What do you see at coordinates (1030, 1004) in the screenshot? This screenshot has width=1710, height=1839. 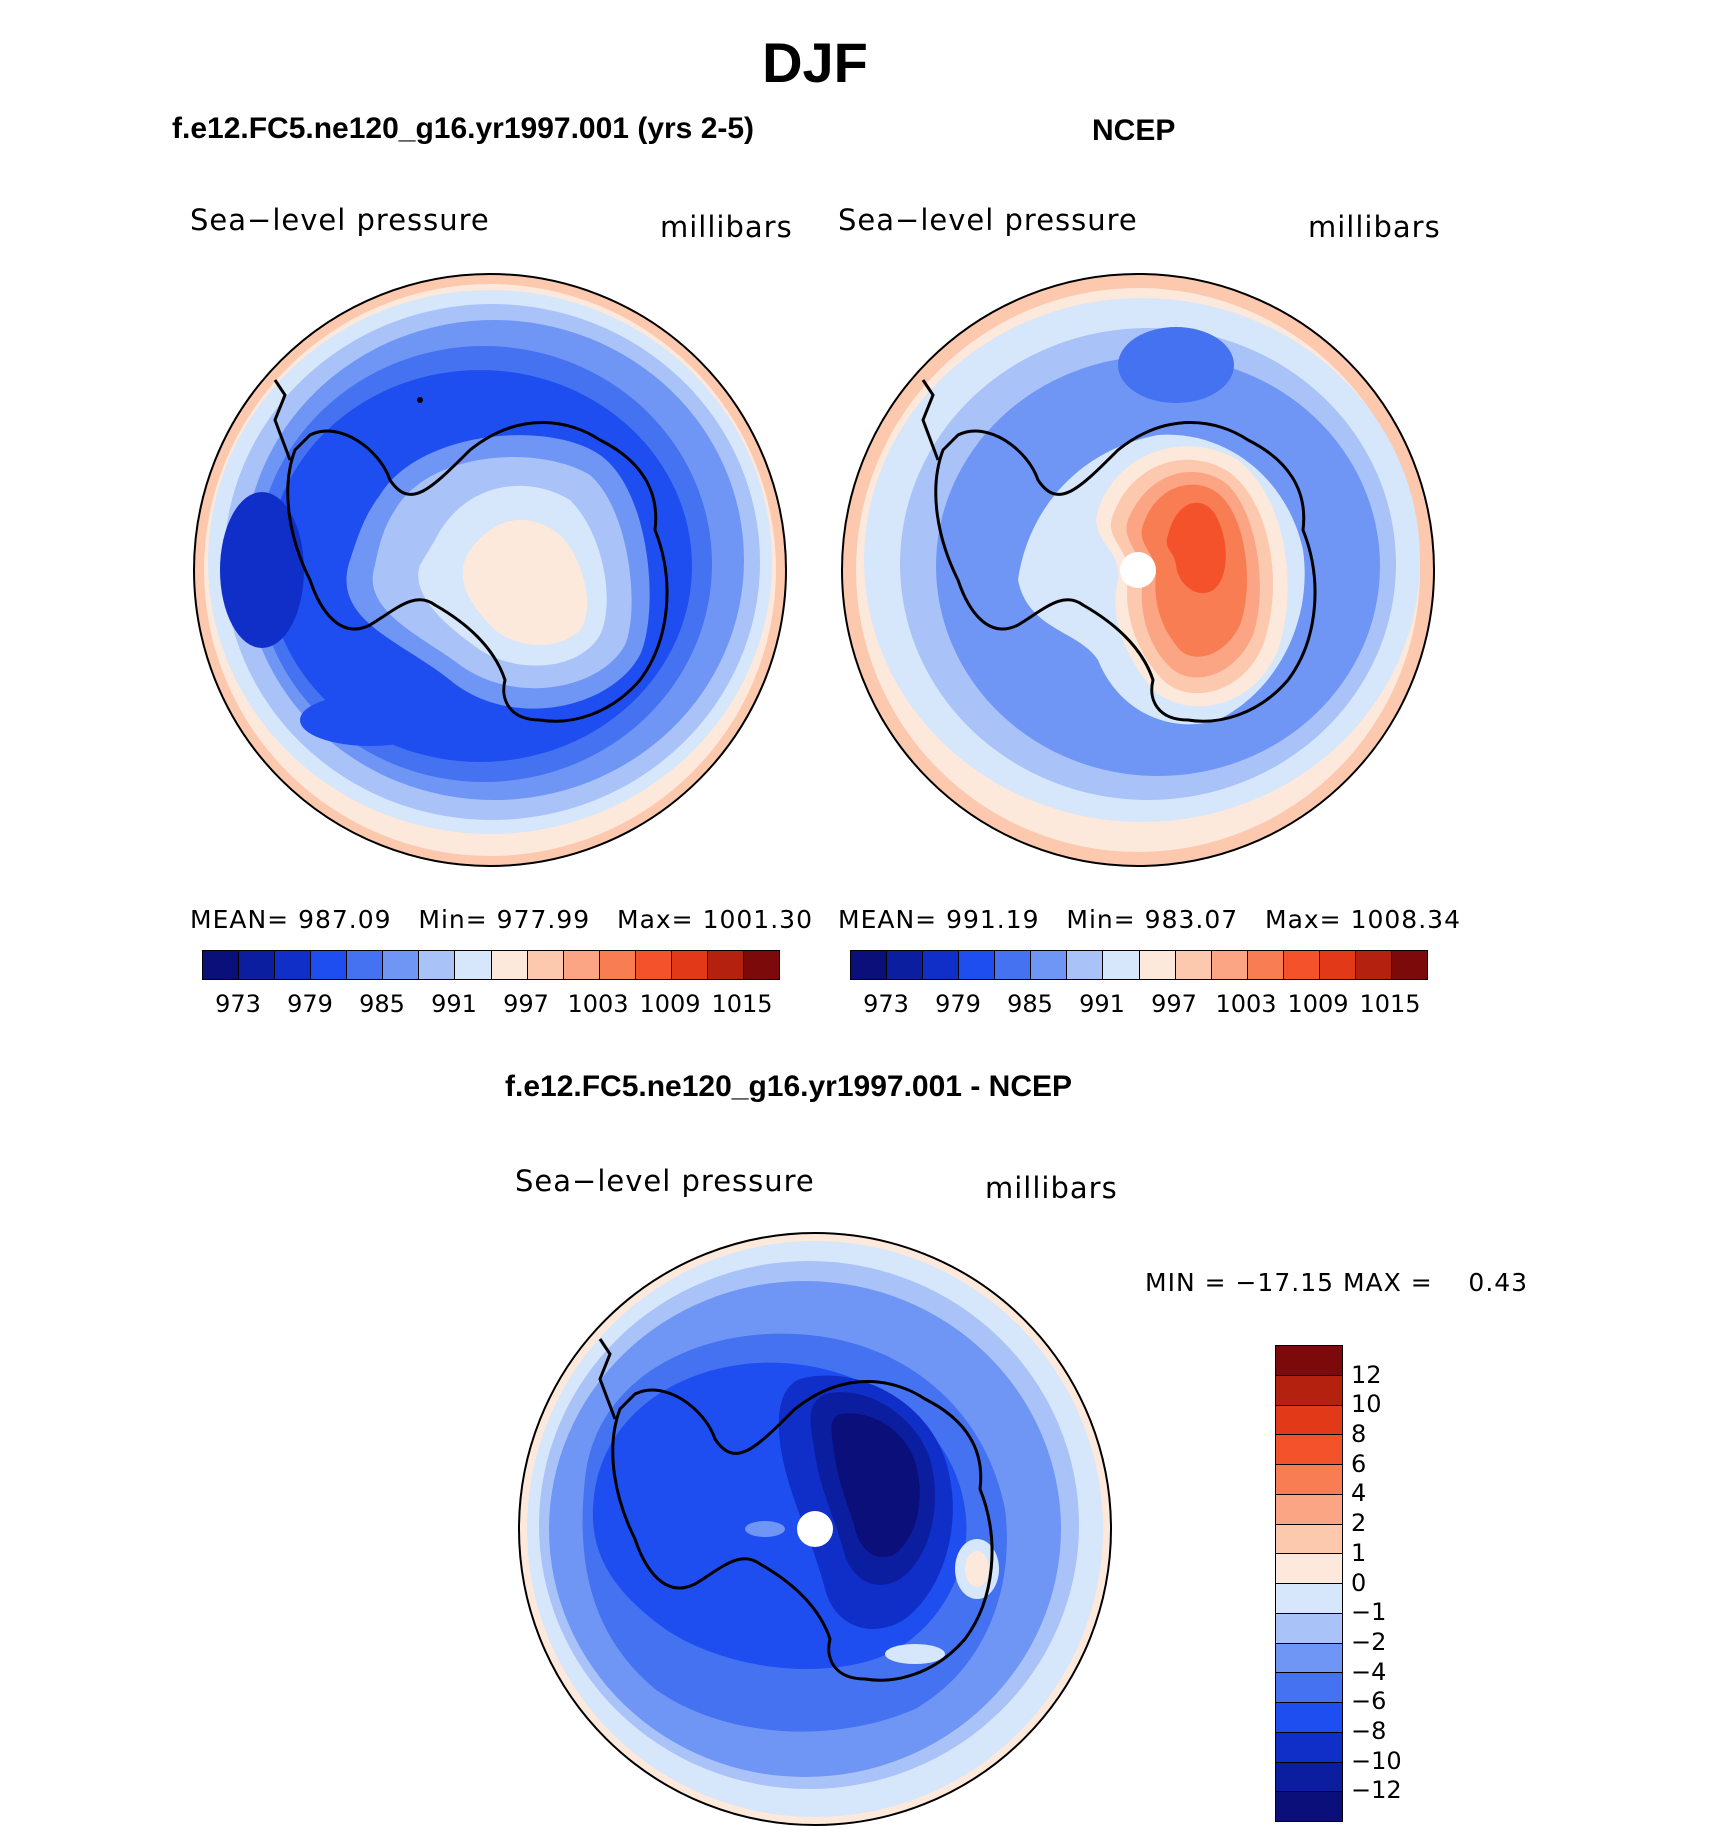 I see `ncep-colorbar-tick-label: 985` at bounding box center [1030, 1004].